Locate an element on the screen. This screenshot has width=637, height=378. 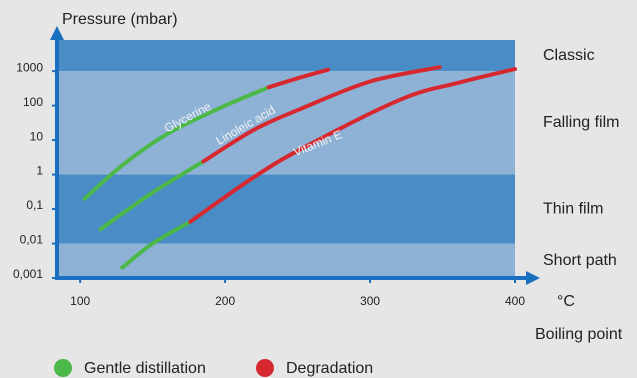
y-axis-label: Pressure (mbar) is located at coordinates (120, 19).